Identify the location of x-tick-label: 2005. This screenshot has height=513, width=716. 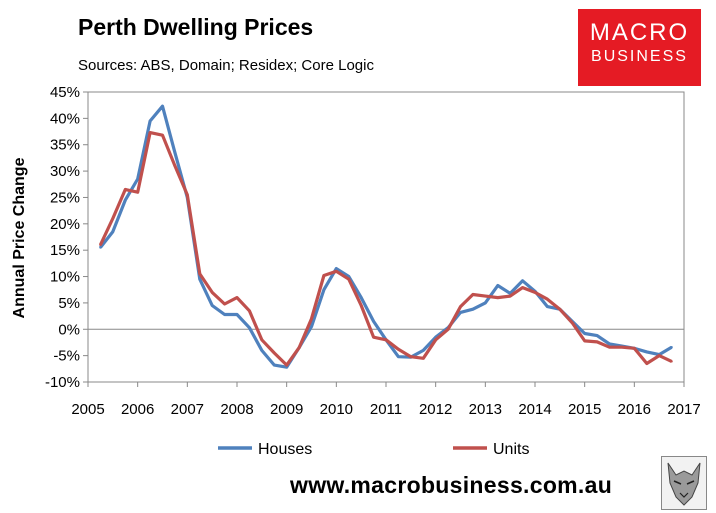
(87, 409).